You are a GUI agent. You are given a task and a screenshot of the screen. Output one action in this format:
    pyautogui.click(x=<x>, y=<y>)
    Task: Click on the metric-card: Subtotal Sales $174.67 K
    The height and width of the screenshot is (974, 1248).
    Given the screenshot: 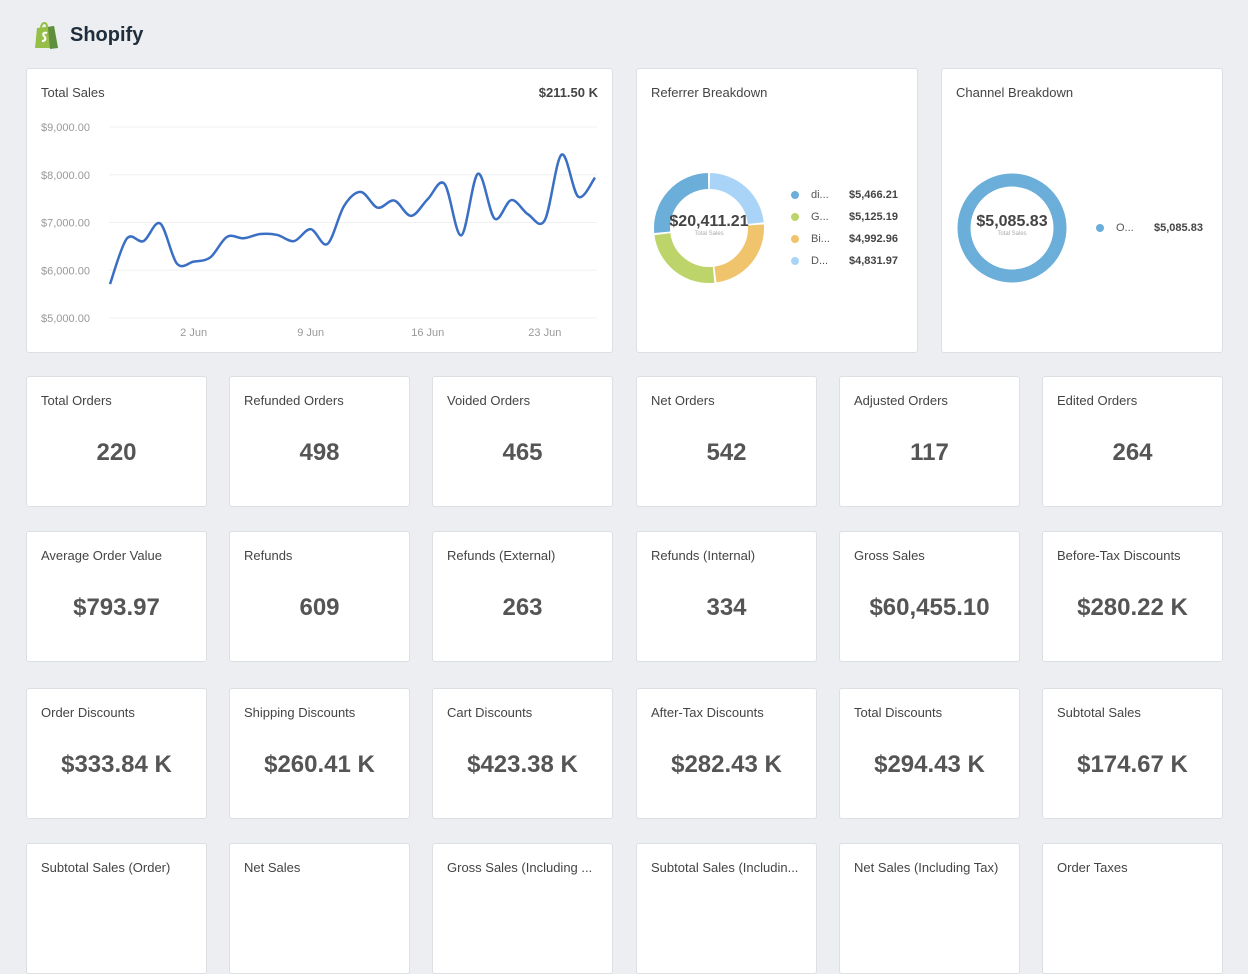 What is the action you would take?
    pyautogui.click(x=1132, y=753)
    